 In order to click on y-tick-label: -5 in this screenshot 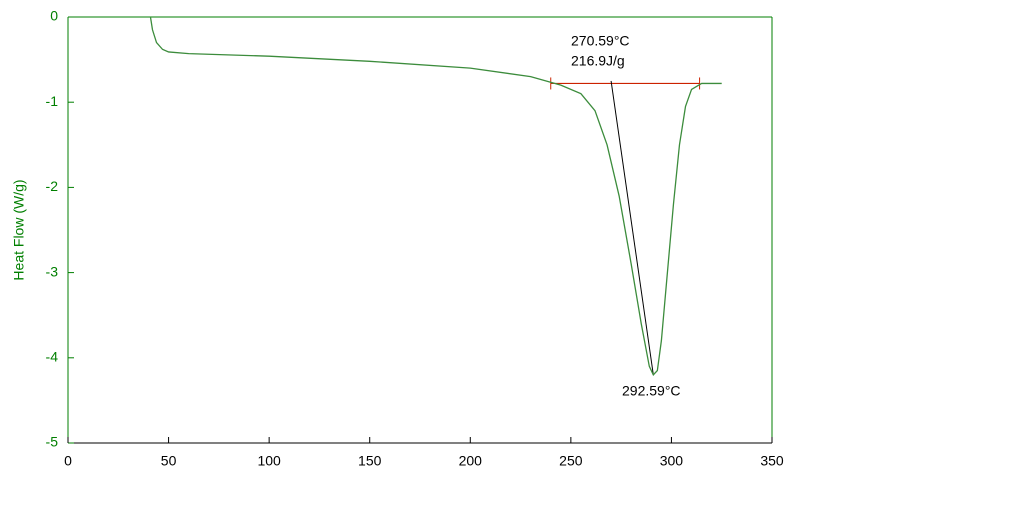, I will do `click(52, 442)`.